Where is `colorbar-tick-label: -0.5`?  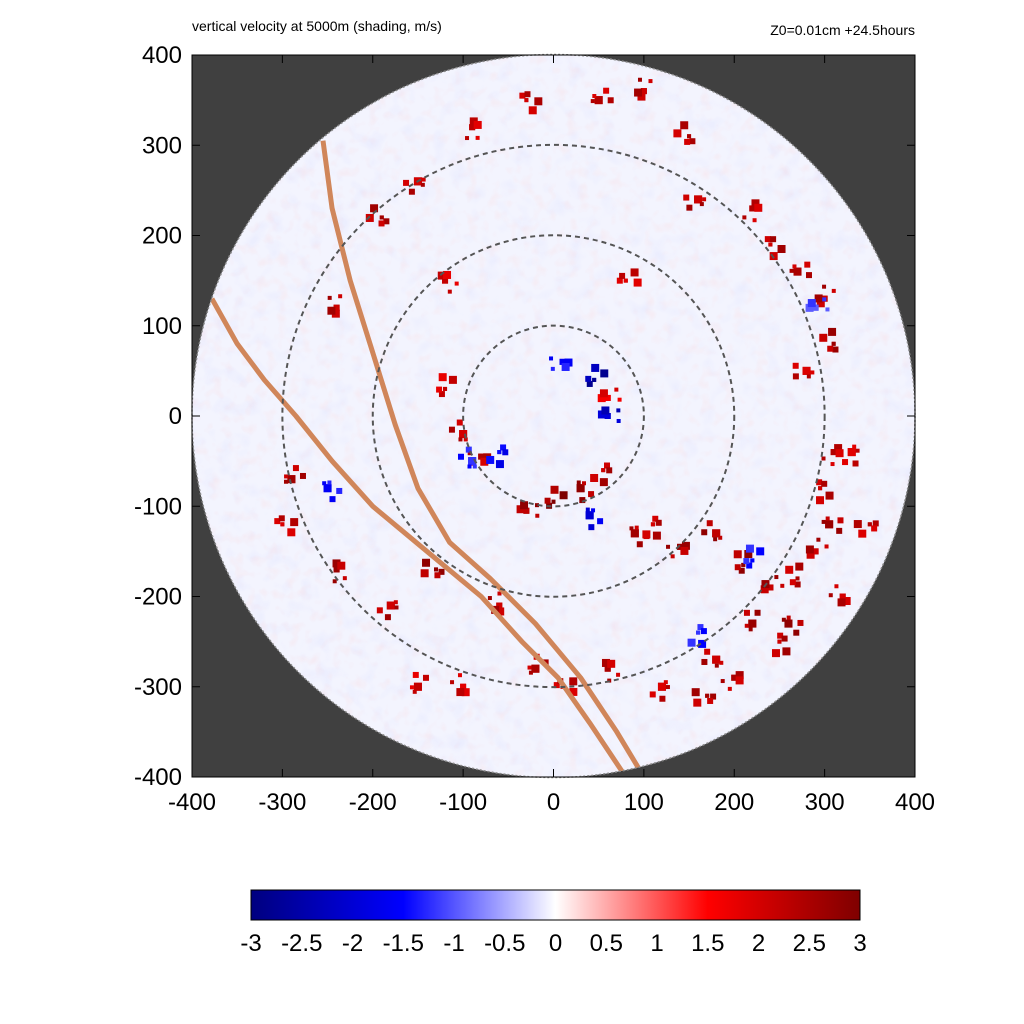
colorbar-tick-label: -0.5 is located at coordinates (504, 943).